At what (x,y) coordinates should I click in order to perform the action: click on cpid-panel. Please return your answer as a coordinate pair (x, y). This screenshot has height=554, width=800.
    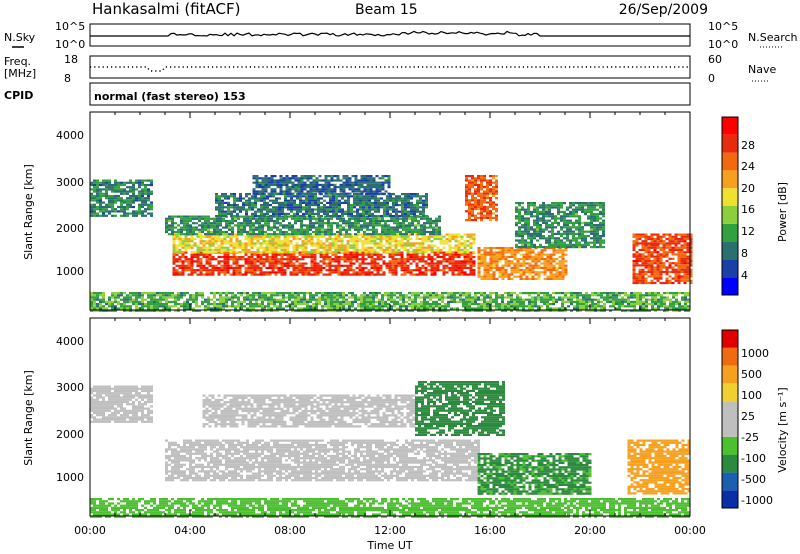
    Looking at the image, I should click on (390, 94).